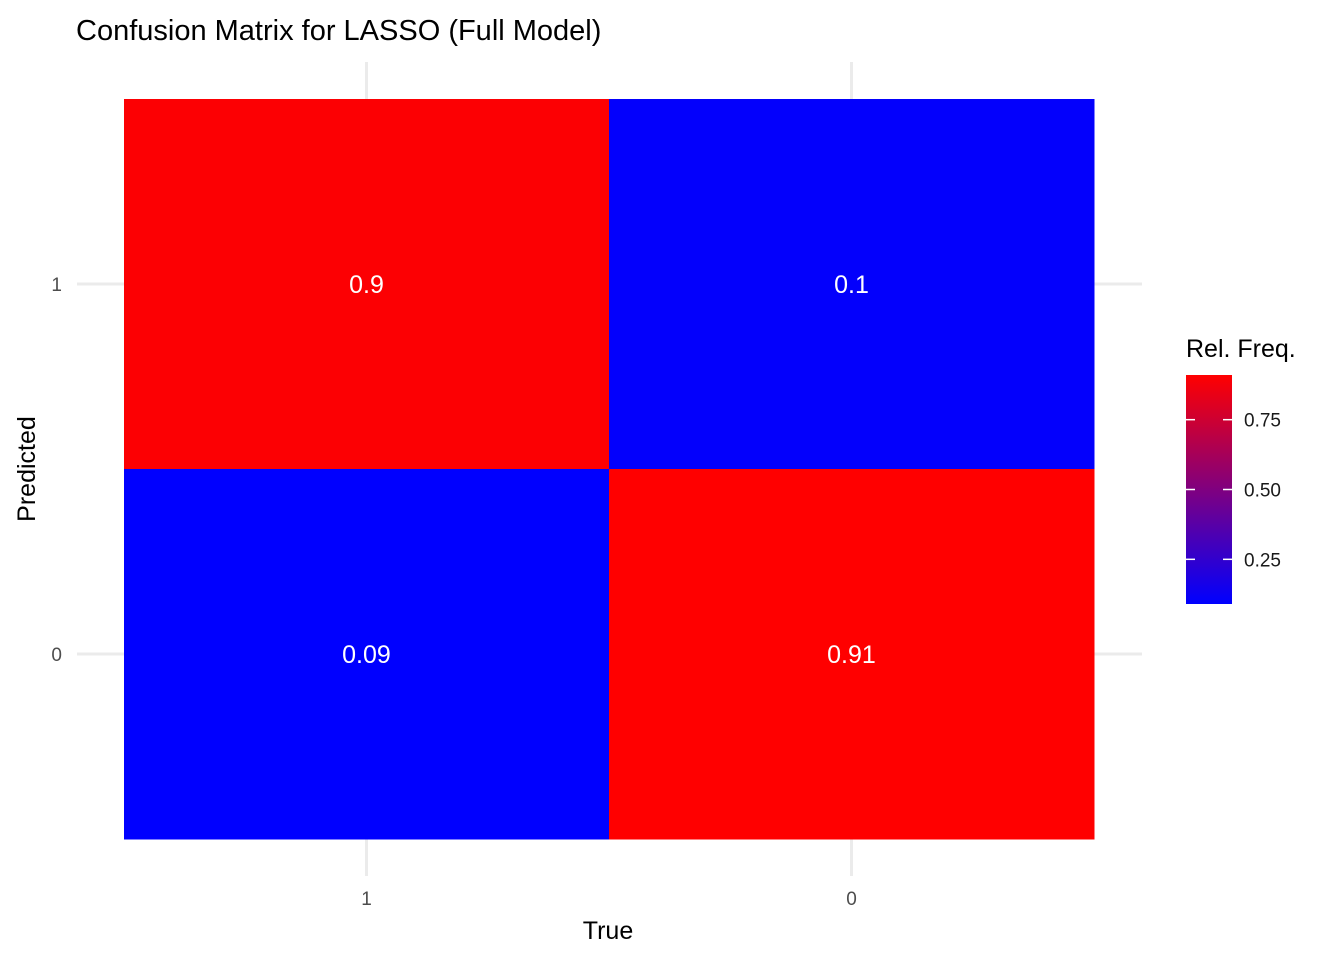 This screenshot has width=1344, height=960. Describe the element at coordinates (1233, 491) in the screenshot. I see `legend-ticks: 0.25 0.50 0.75` at that location.